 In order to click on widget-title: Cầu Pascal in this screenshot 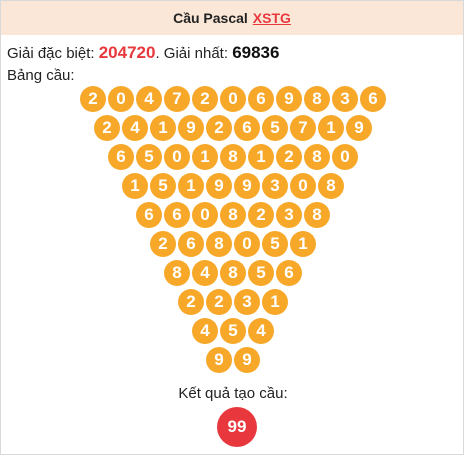, I will do `click(210, 18)`.